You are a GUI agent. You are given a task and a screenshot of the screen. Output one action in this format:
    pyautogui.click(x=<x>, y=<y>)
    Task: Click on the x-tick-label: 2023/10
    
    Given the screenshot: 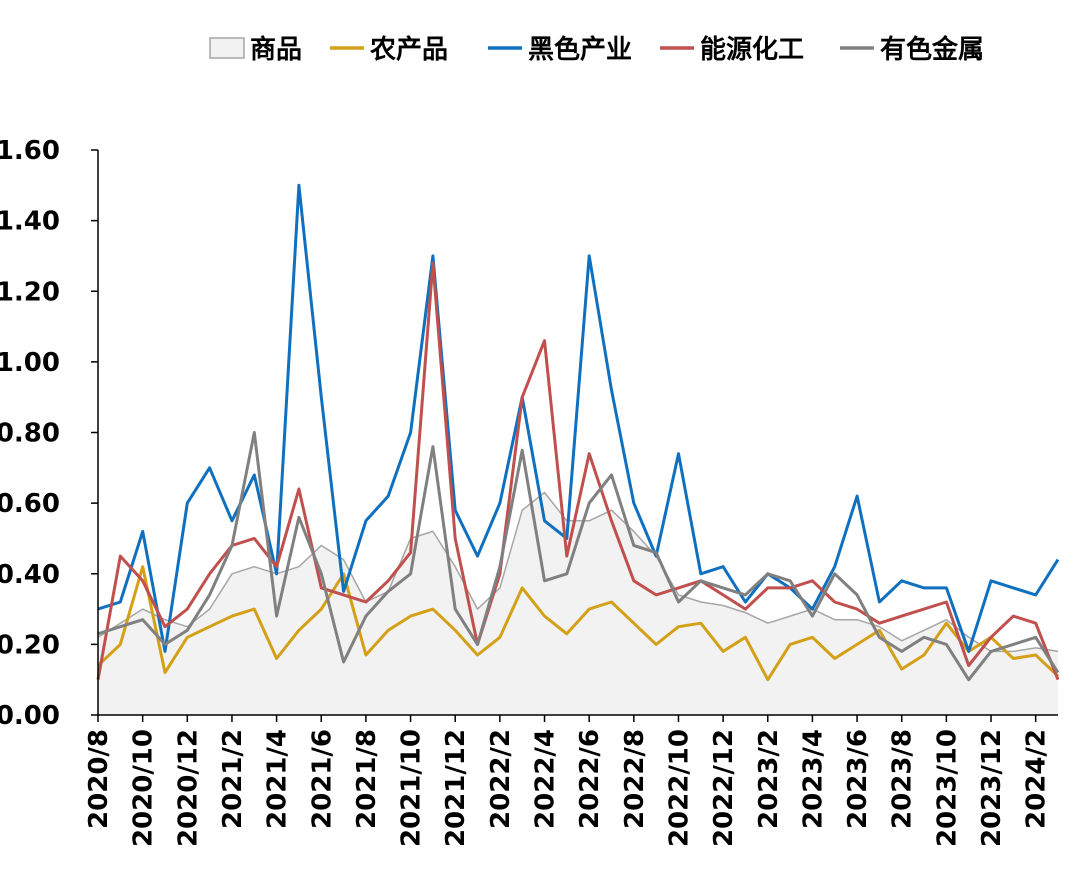 What is the action you would take?
    pyautogui.click(x=947, y=788)
    